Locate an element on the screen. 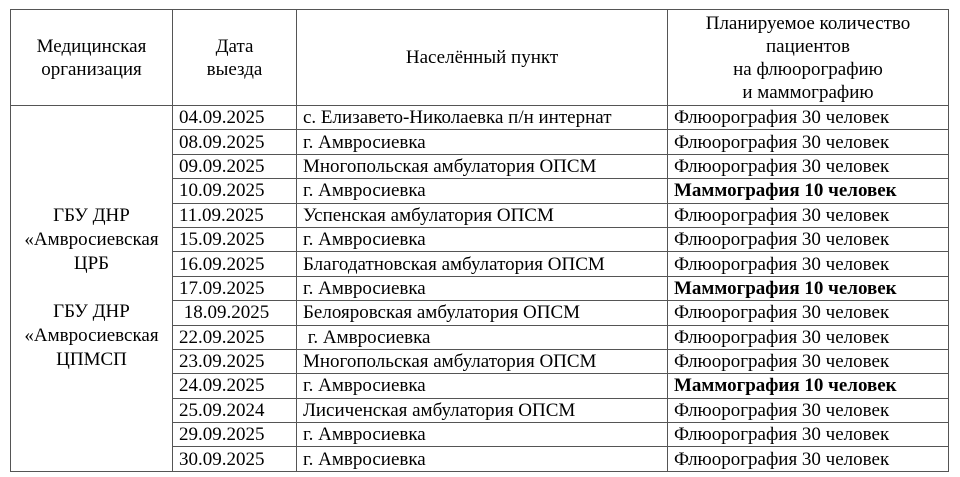 The width and height of the screenshot is (960, 477). locality-cell: Белояровская амбулатория ОПСМ is located at coordinates (482, 313).